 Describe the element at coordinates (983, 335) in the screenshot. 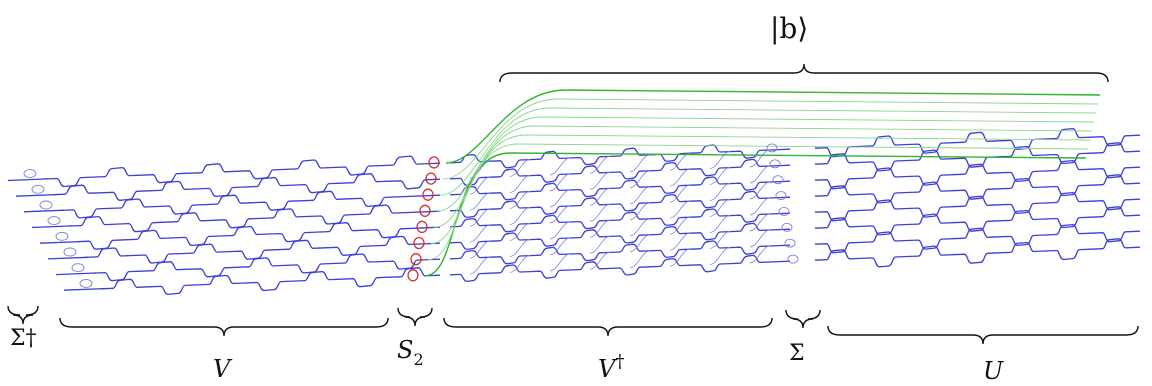

I see `brace-u` at that location.